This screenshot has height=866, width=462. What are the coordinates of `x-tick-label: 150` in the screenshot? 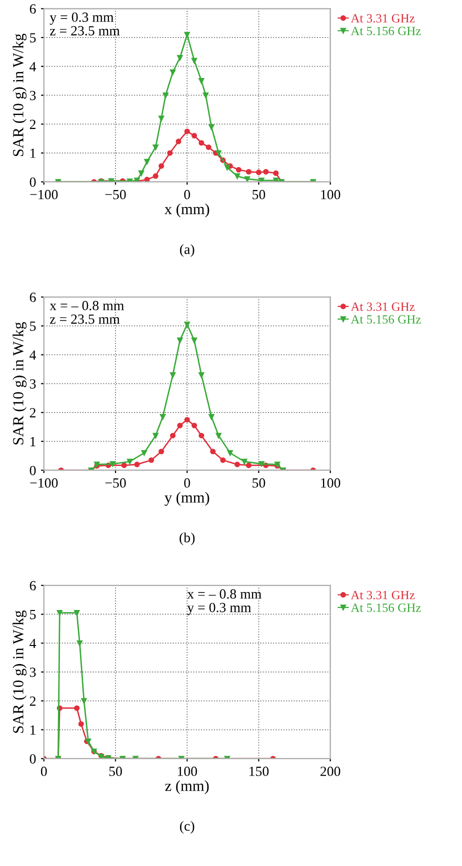 It's located at (259, 771).